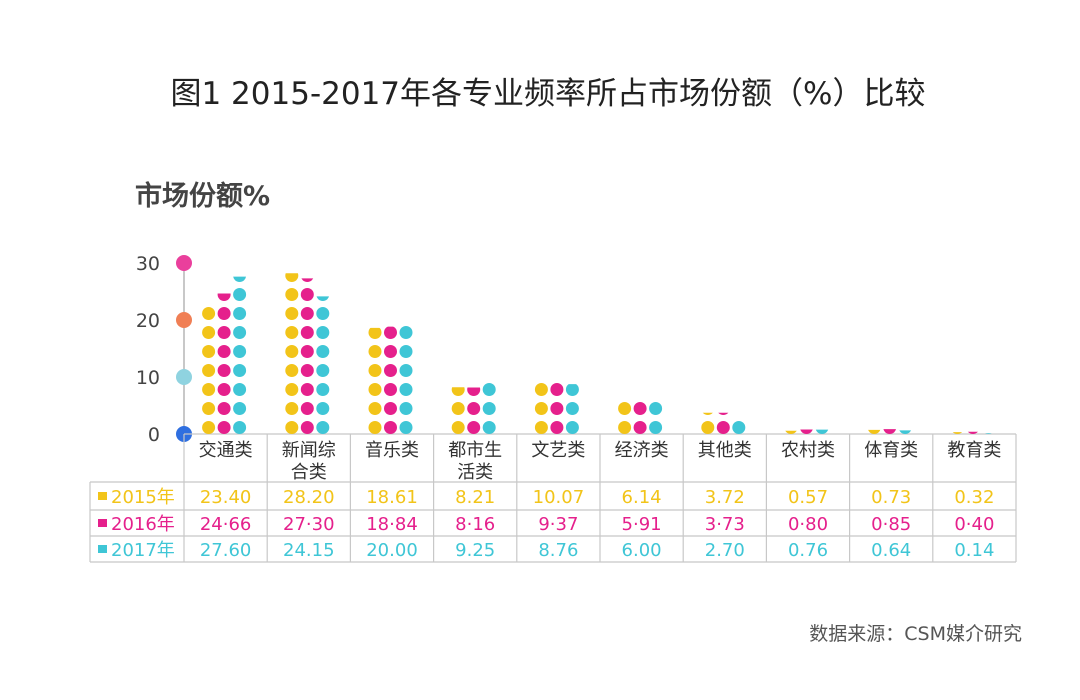  I want to click on value-label: 0.73, so click(891, 497).